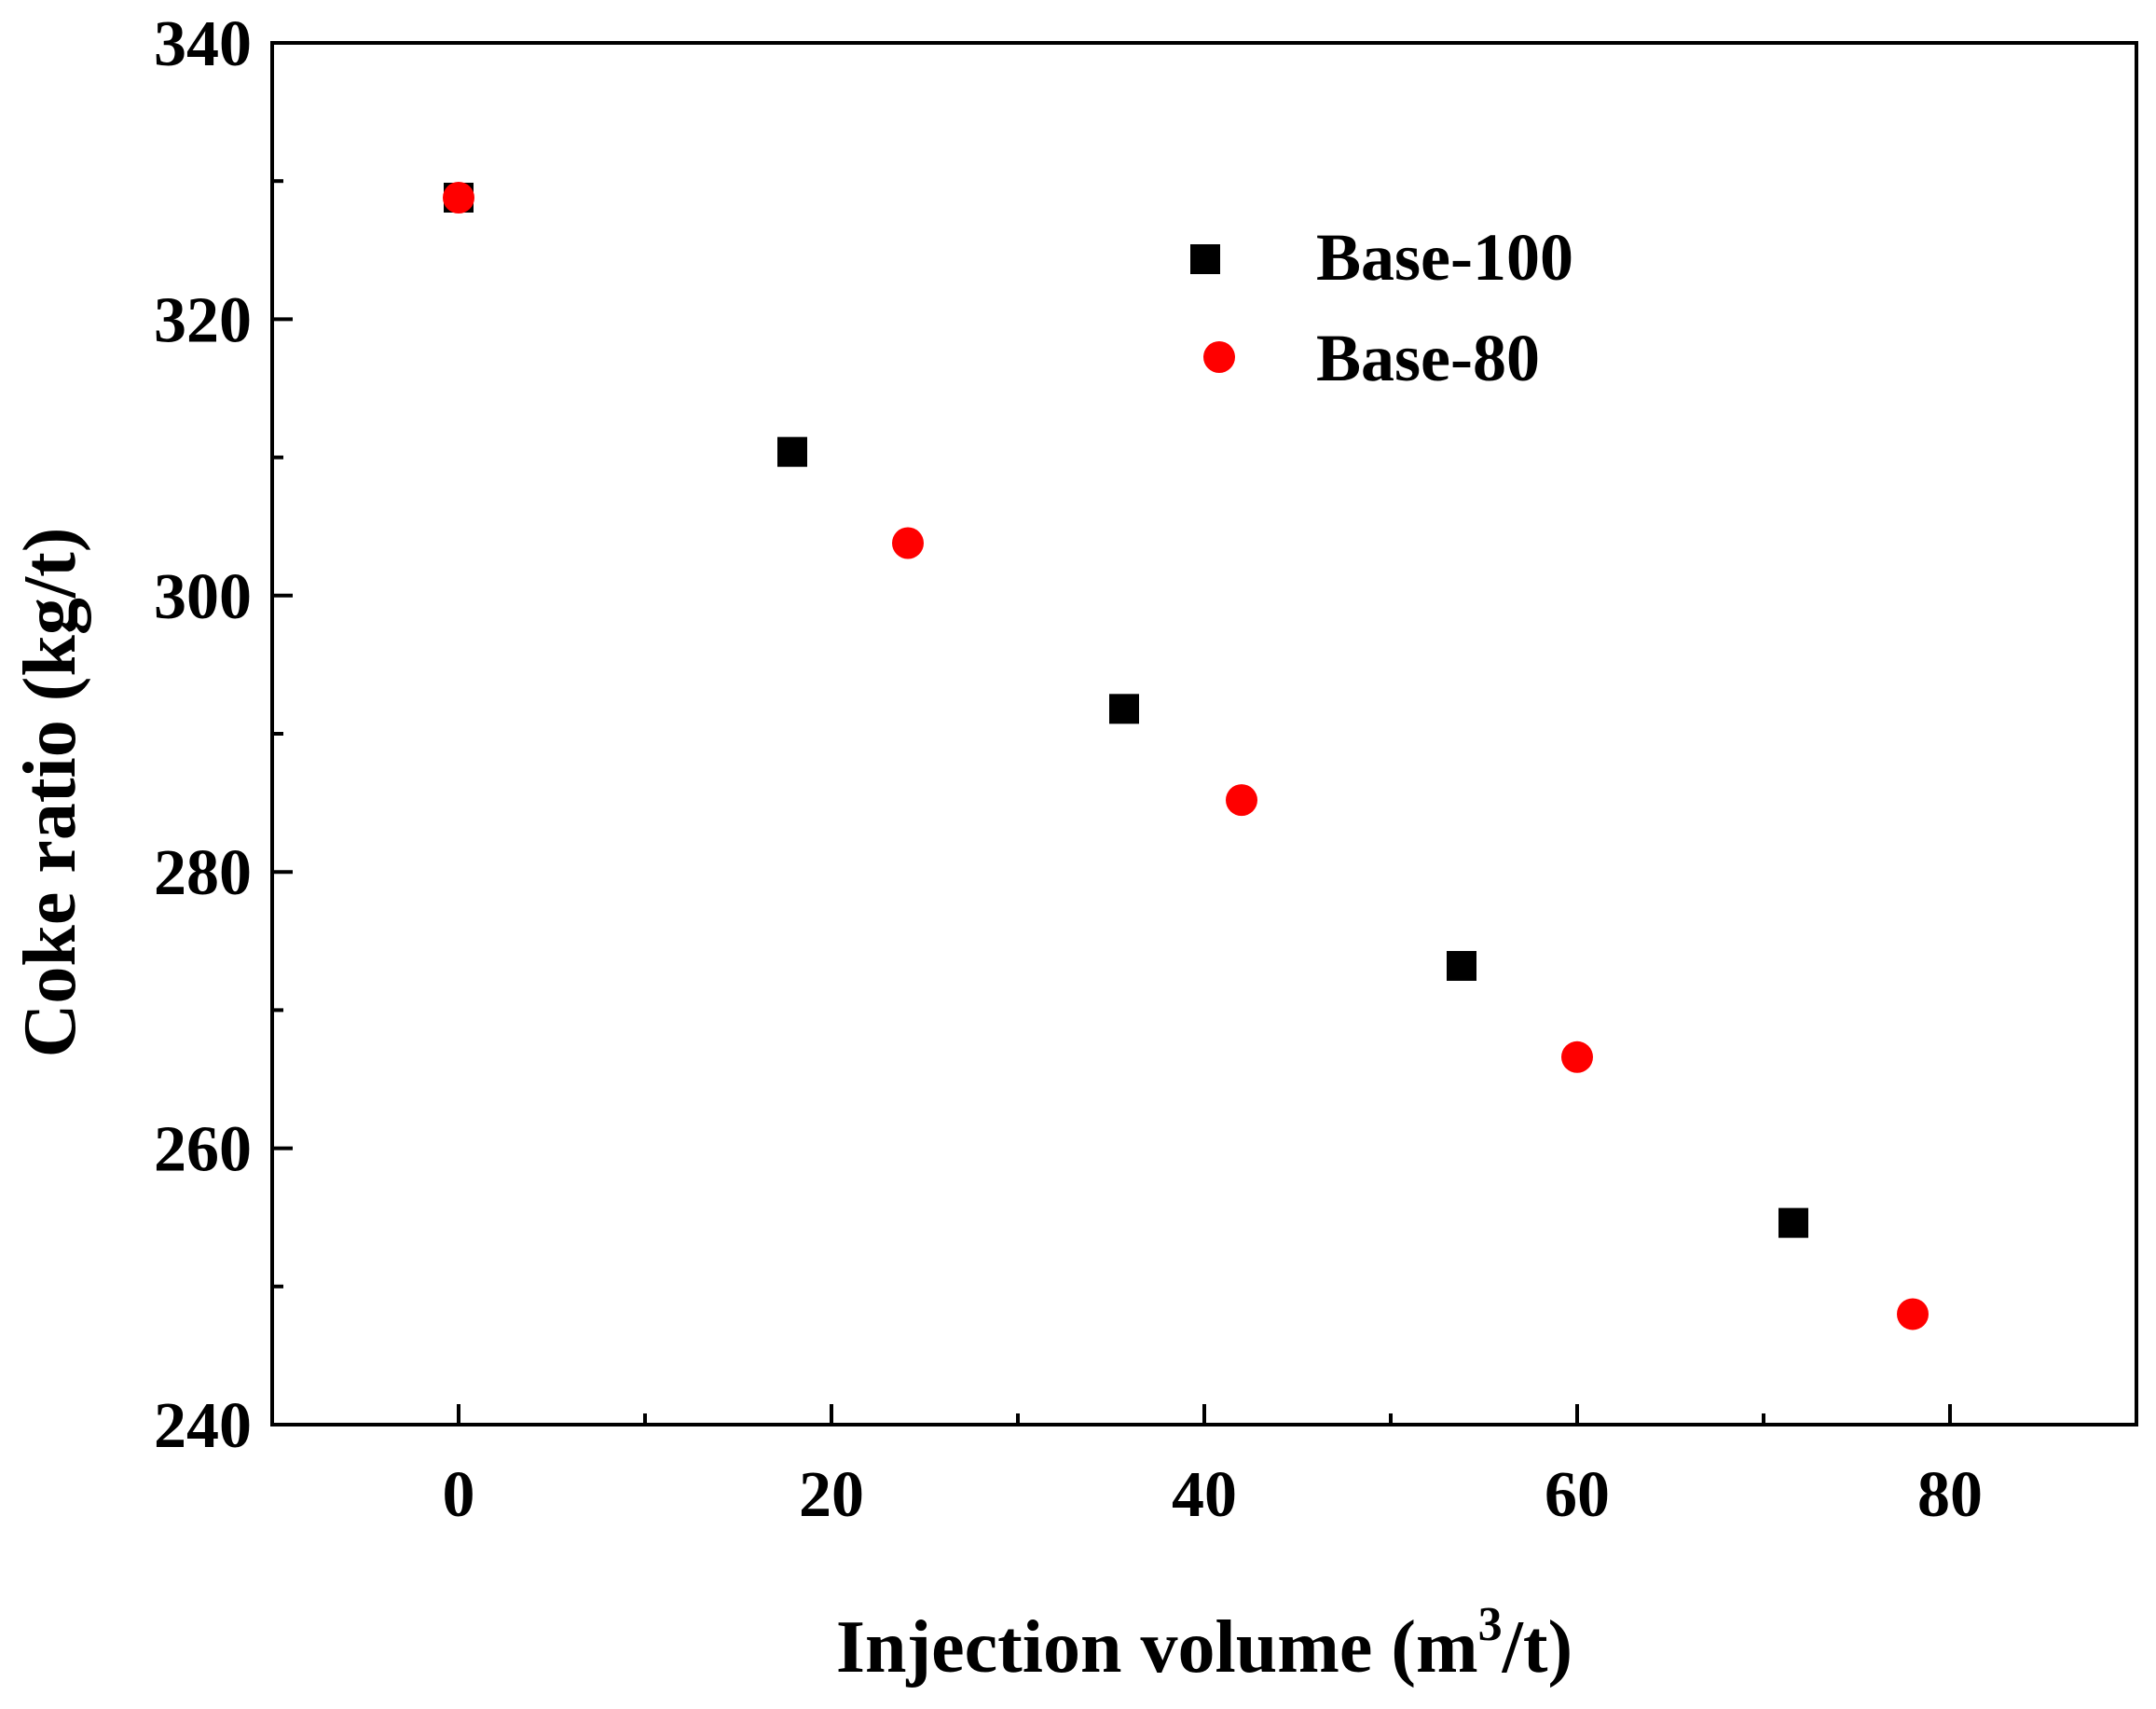  I want to click on x-axis-title-tail: /t), so click(1538, 1647).